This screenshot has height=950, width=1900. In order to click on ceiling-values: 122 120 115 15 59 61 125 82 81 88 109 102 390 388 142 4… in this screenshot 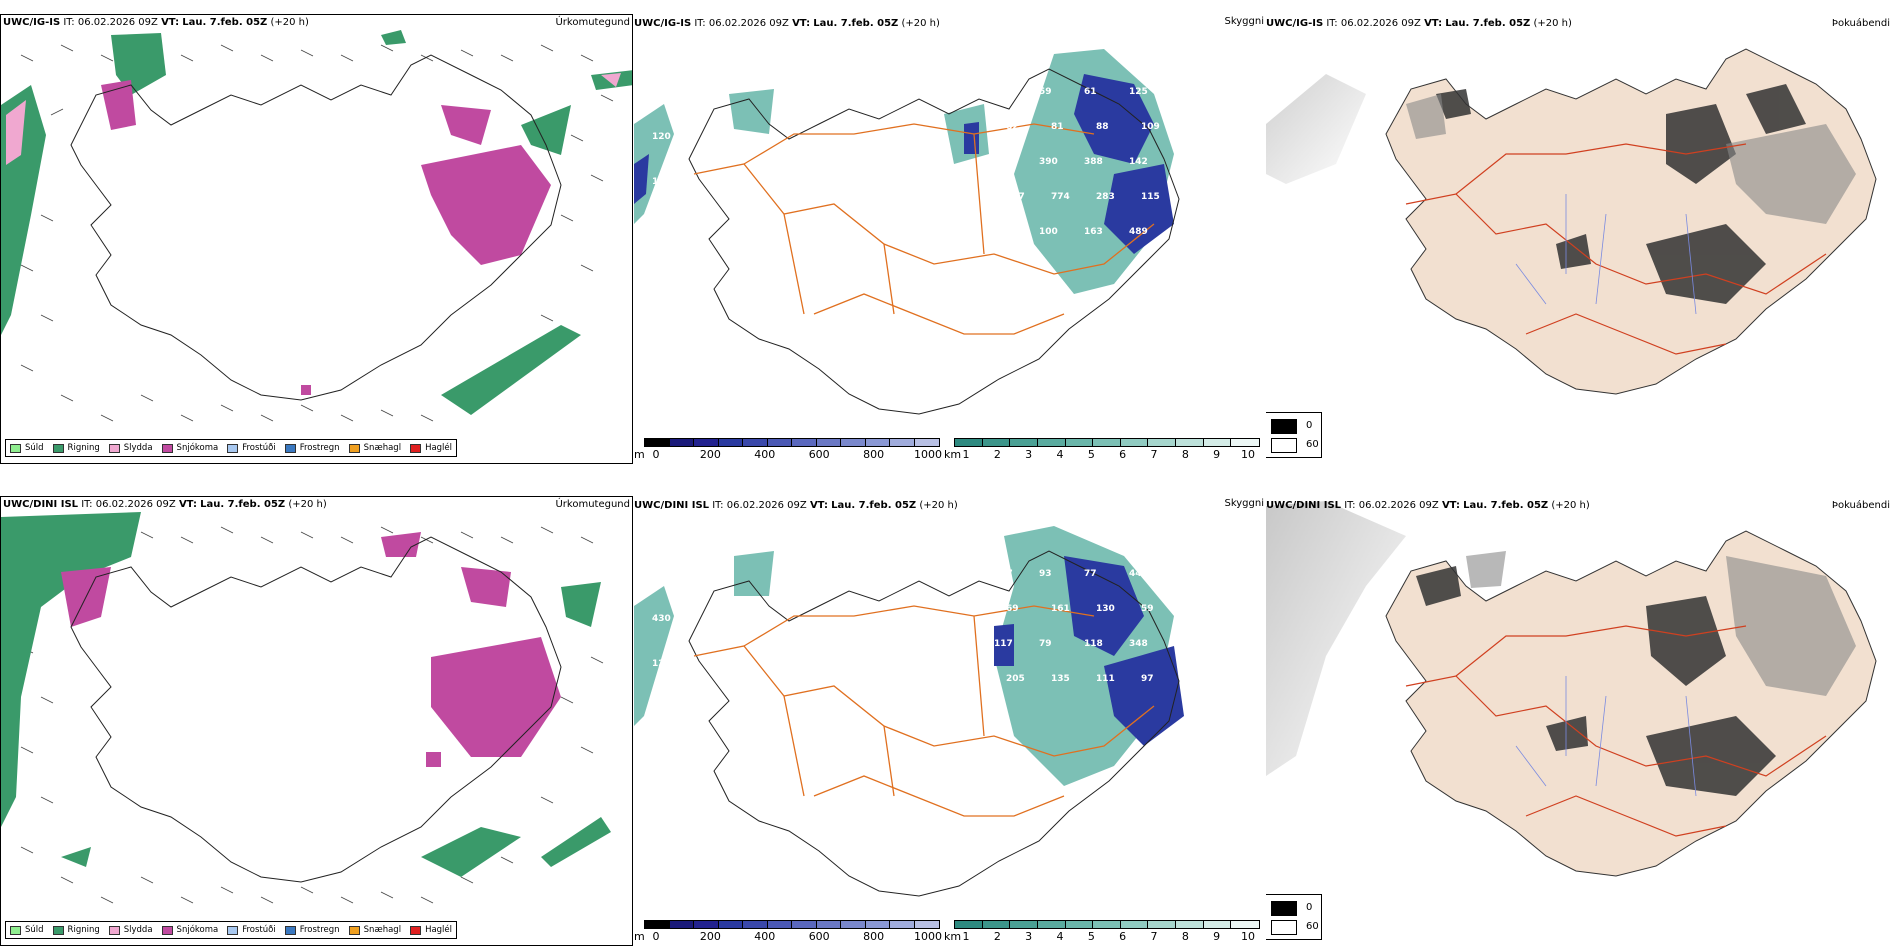, I will do `click(906, 179)`.